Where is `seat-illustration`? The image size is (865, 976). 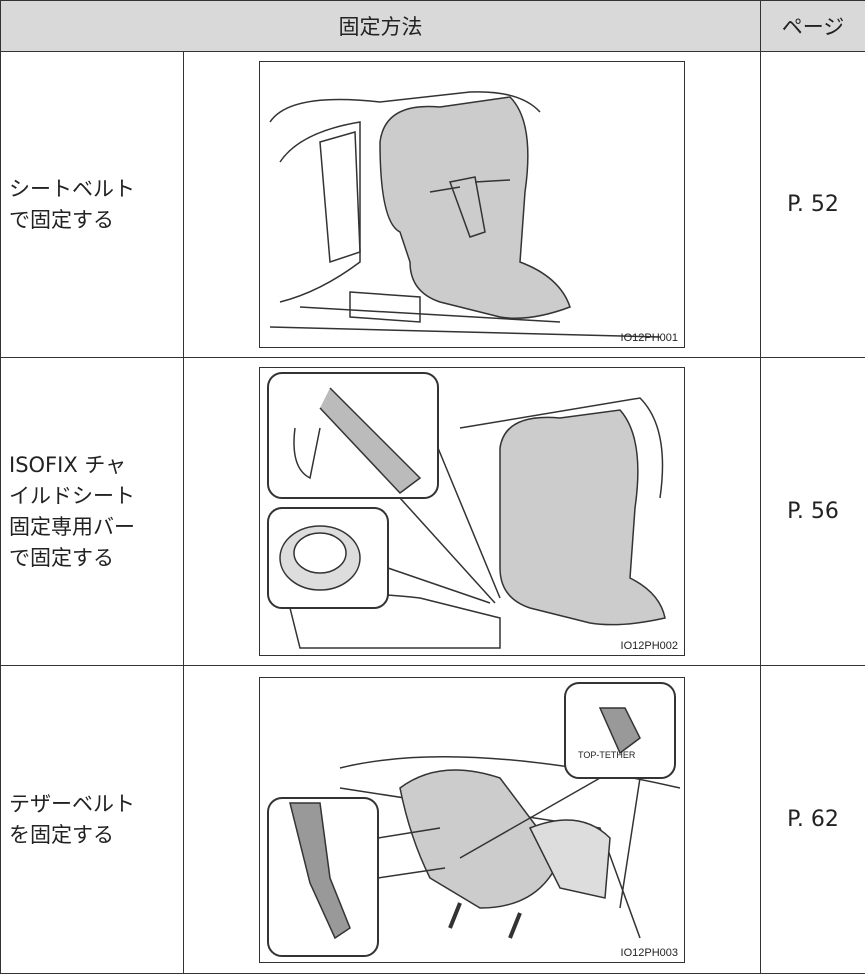 seat-illustration is located at coordinates (465, 214).